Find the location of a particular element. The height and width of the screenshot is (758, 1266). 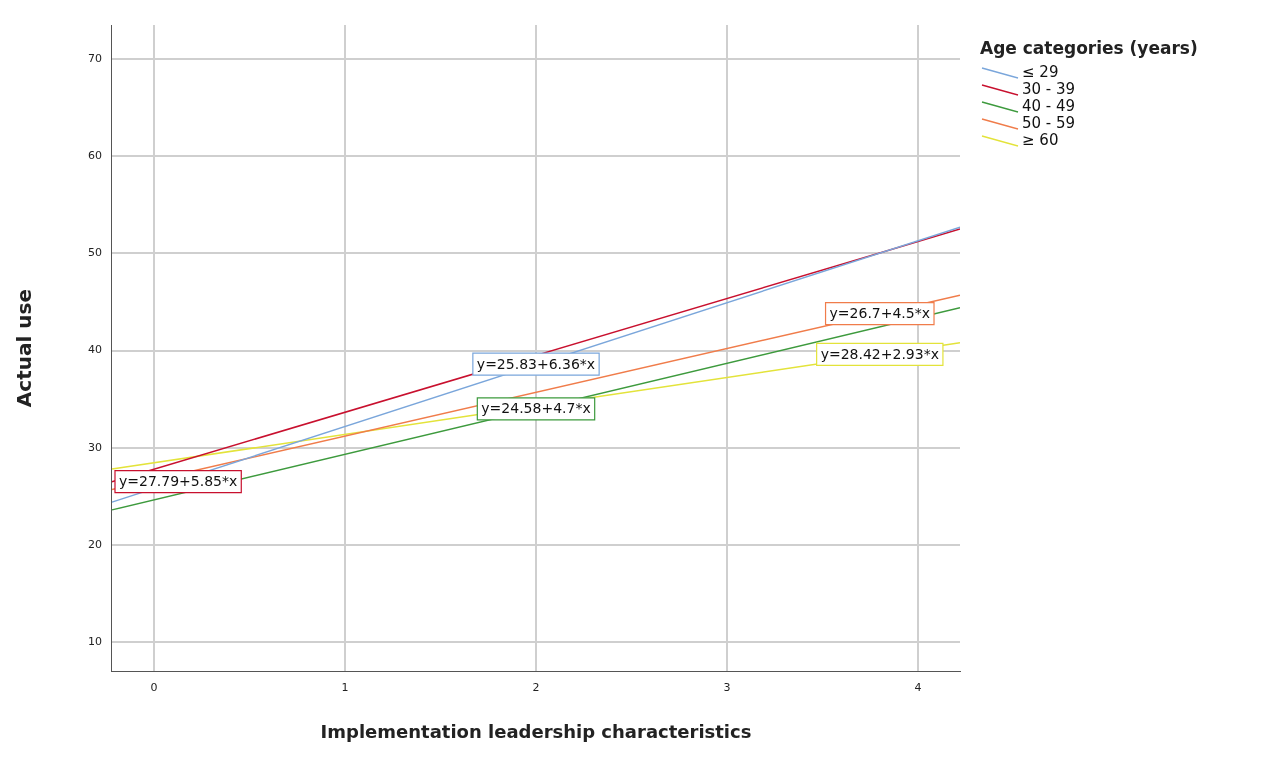

legend-label: ≥ 60 is located at coordinates (1040, 140).